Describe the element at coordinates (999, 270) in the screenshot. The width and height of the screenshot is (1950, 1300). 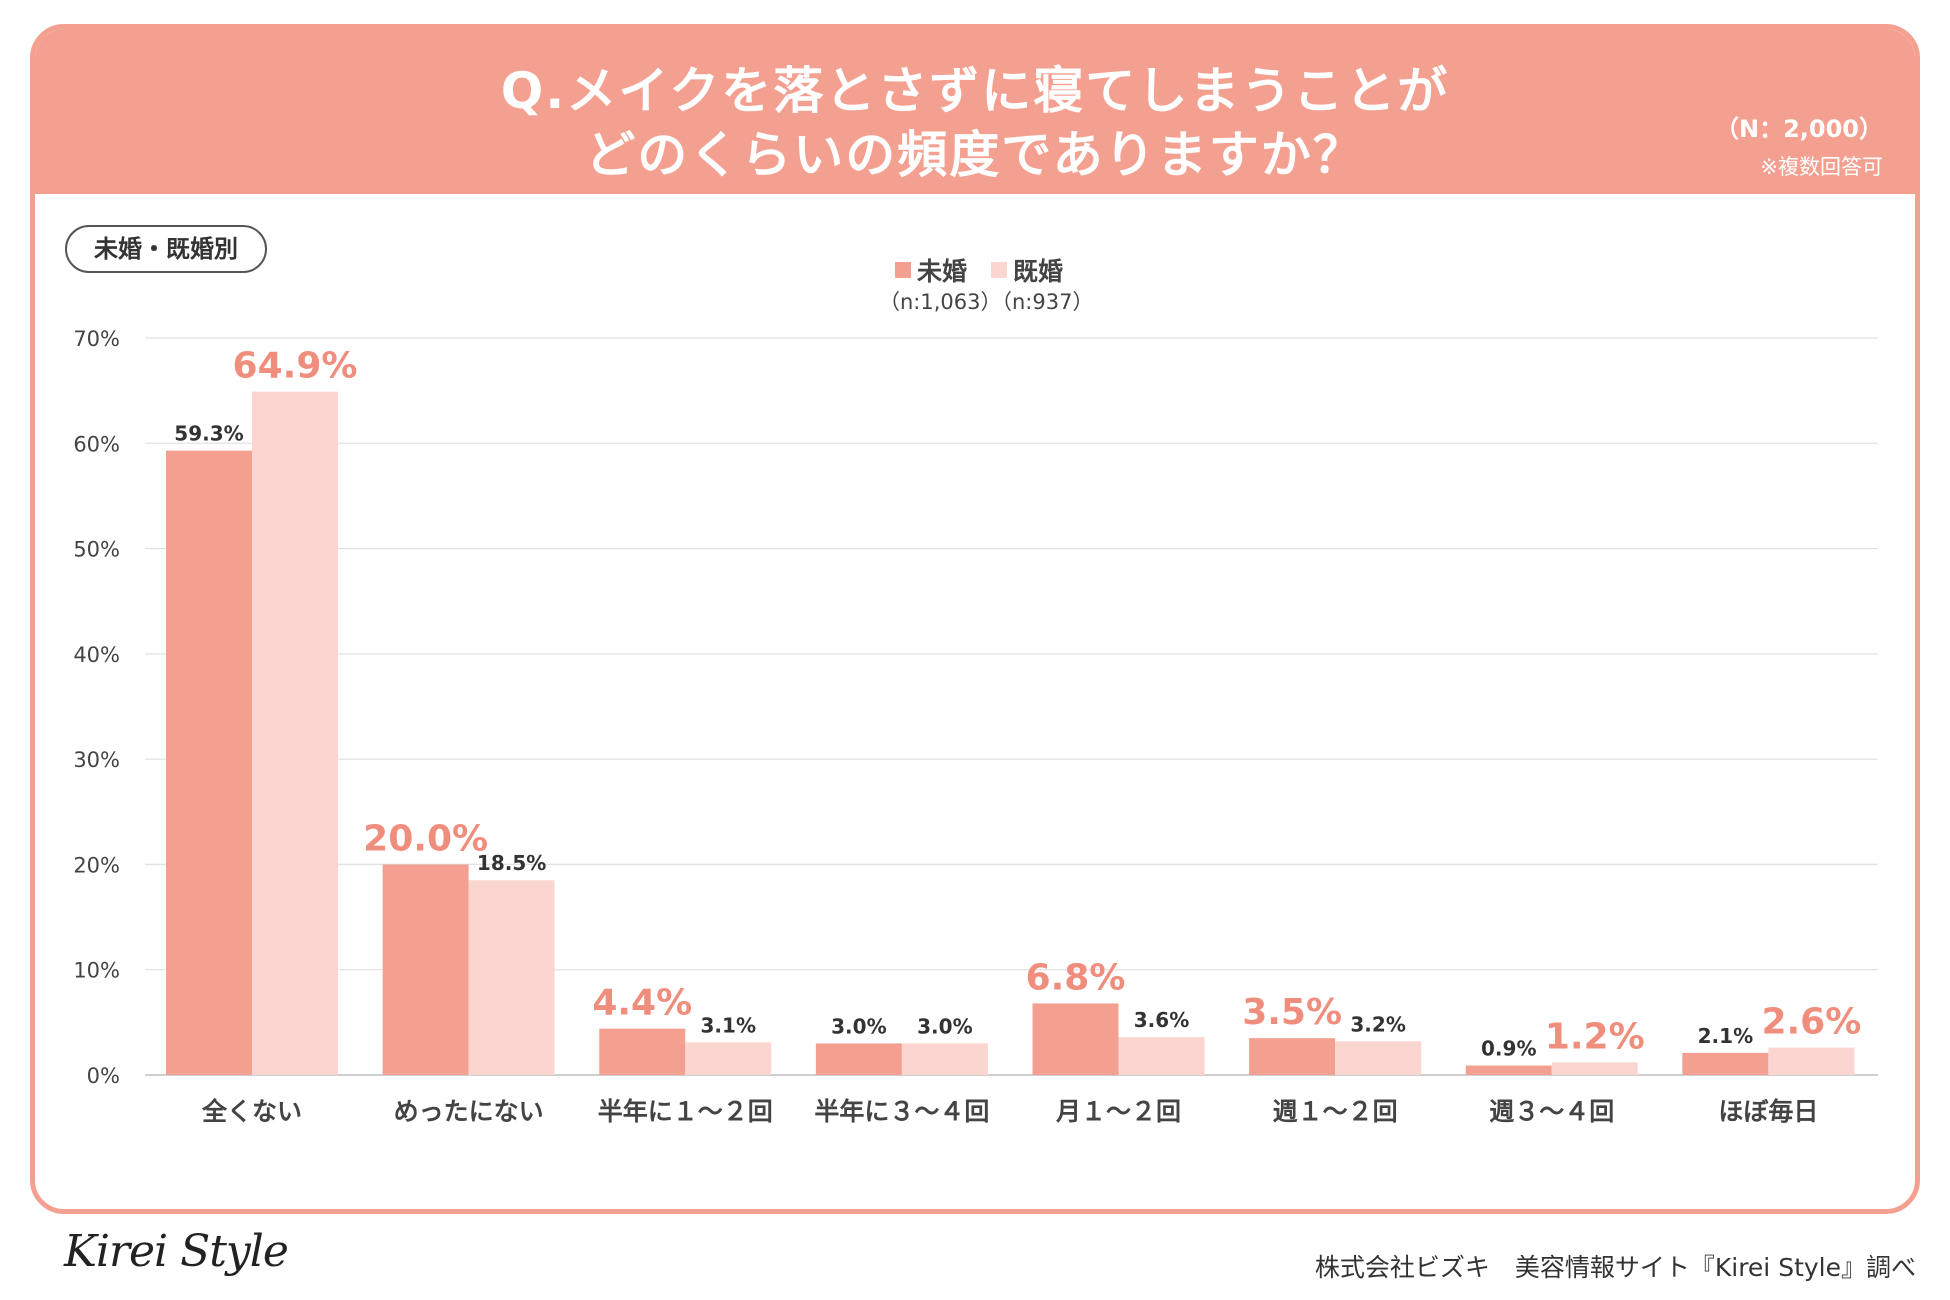
I see `legend-swatch-married` at that location.